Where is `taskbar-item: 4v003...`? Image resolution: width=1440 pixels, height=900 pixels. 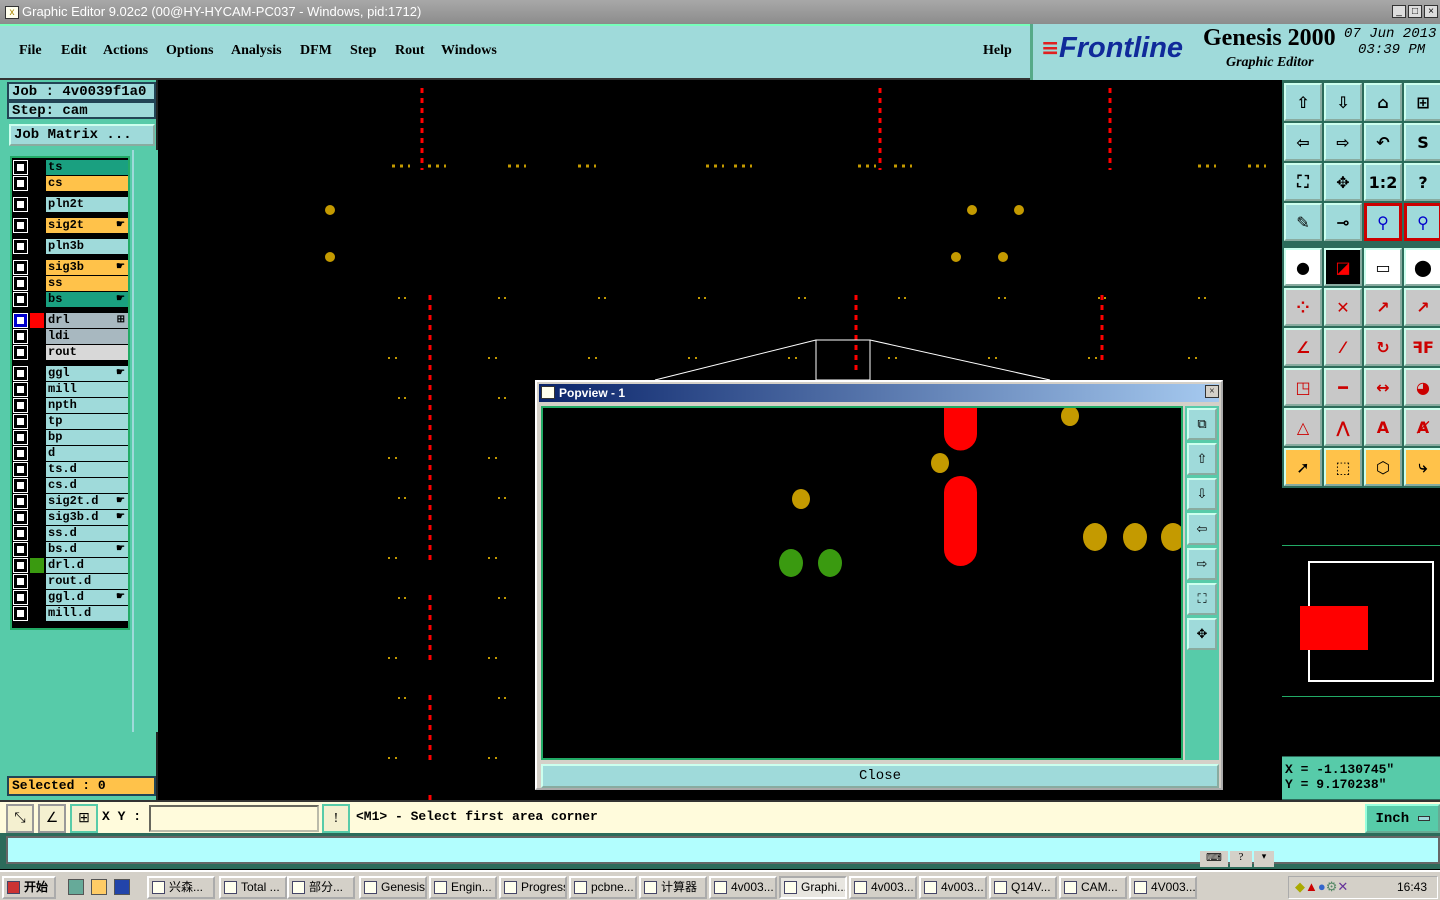 taskbar-item: 4v003... is located at coordinates (743, 887).